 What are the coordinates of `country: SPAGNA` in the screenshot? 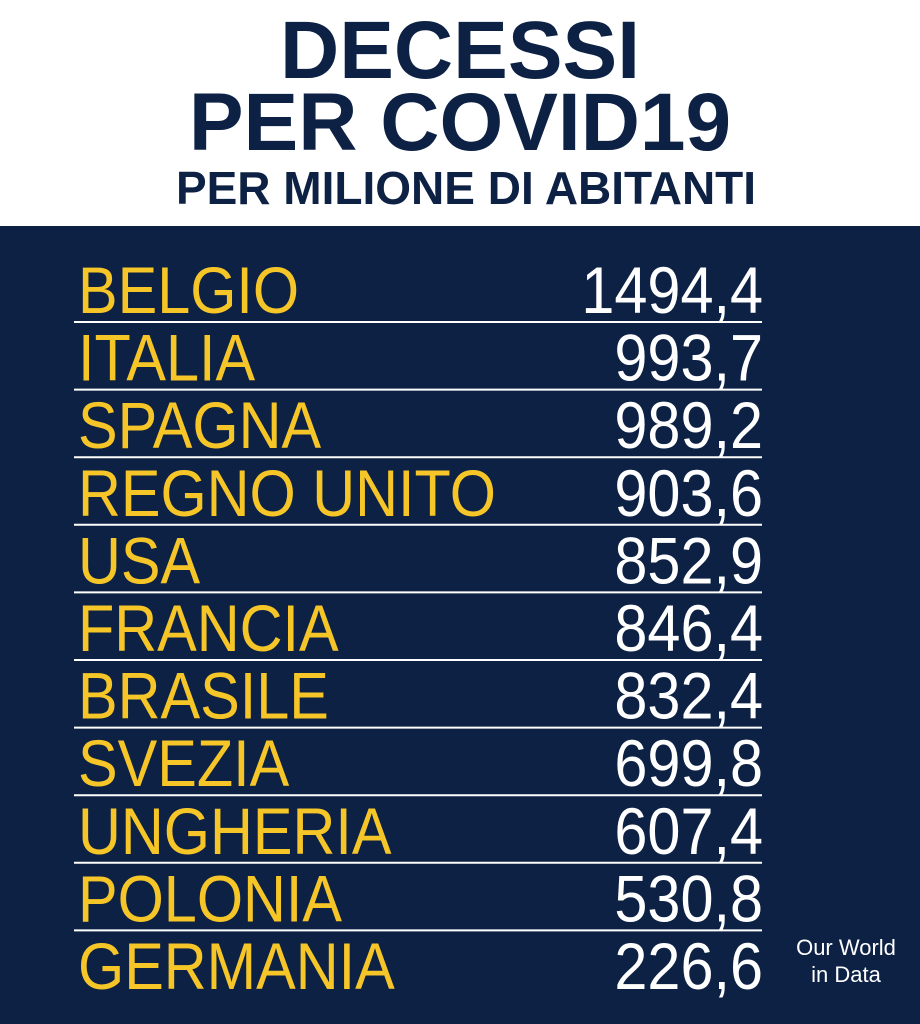 It's located at (199, 426).